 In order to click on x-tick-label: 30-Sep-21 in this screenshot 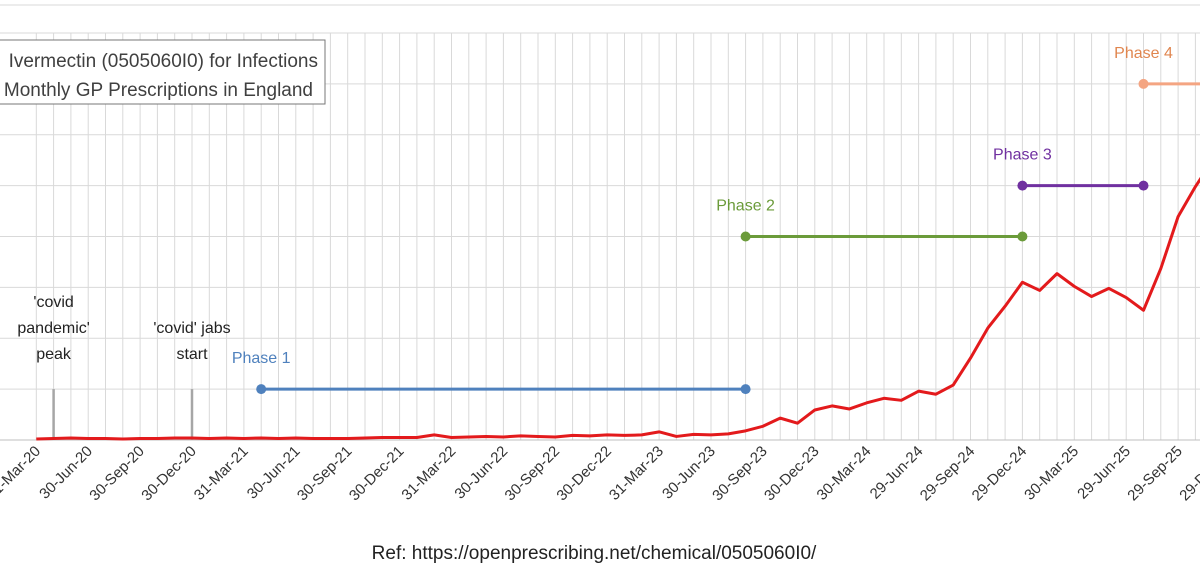, I will do `click(325, 474)`.